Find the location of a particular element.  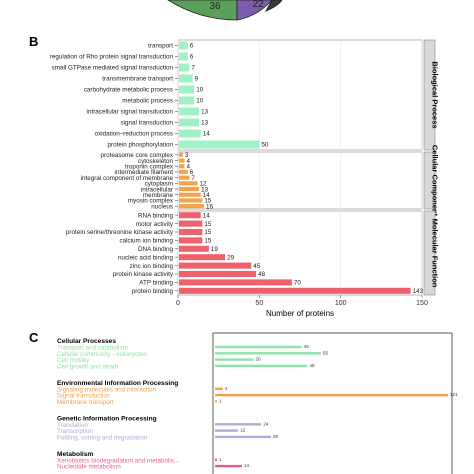

bar-value-label: 16 is located at coordinates (210, 206).